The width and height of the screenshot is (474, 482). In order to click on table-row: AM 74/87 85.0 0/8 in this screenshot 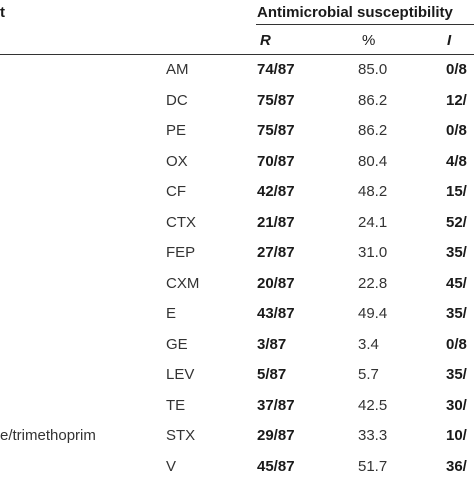, I will do `click(237, 70)`.